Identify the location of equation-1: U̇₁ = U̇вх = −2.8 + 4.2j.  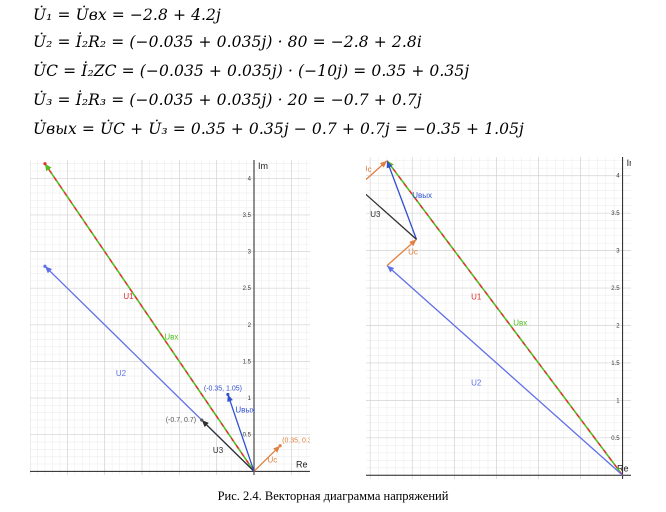
(127, 15).